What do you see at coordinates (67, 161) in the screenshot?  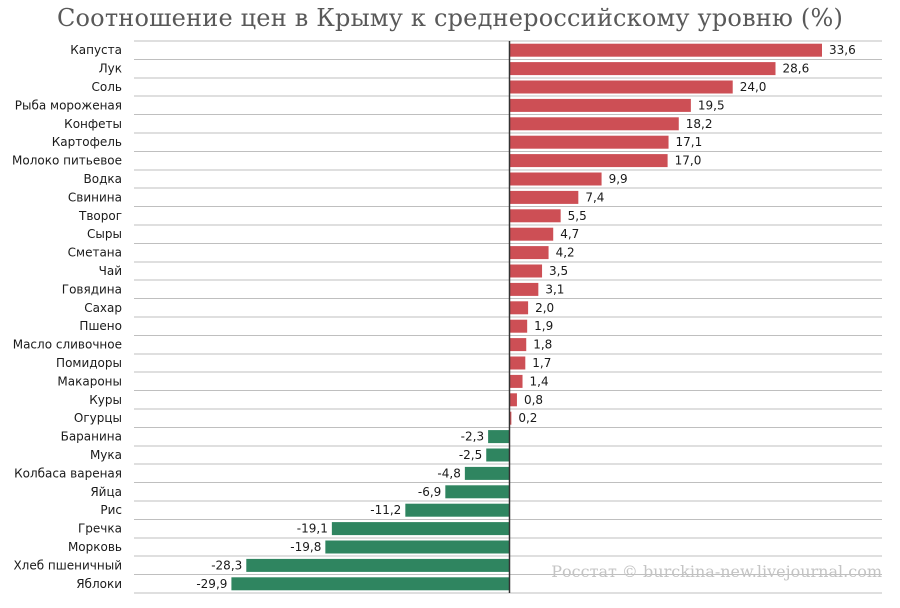 I see `category-label: Молоко питьевое` at bounding box center [67, 161].